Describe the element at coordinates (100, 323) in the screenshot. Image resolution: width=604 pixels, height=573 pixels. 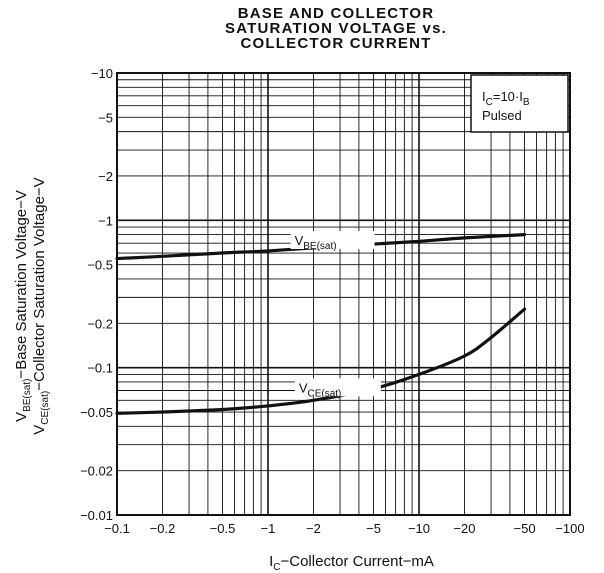
I see `y-tick-label: −0.2` at that location.